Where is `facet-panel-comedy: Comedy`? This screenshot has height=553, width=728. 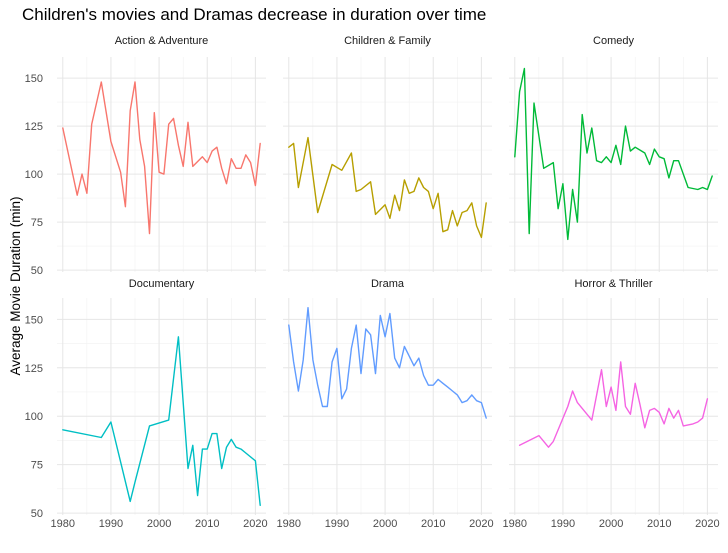 facet-panel-comedy: Comedy is located at coordinates (613, 153).